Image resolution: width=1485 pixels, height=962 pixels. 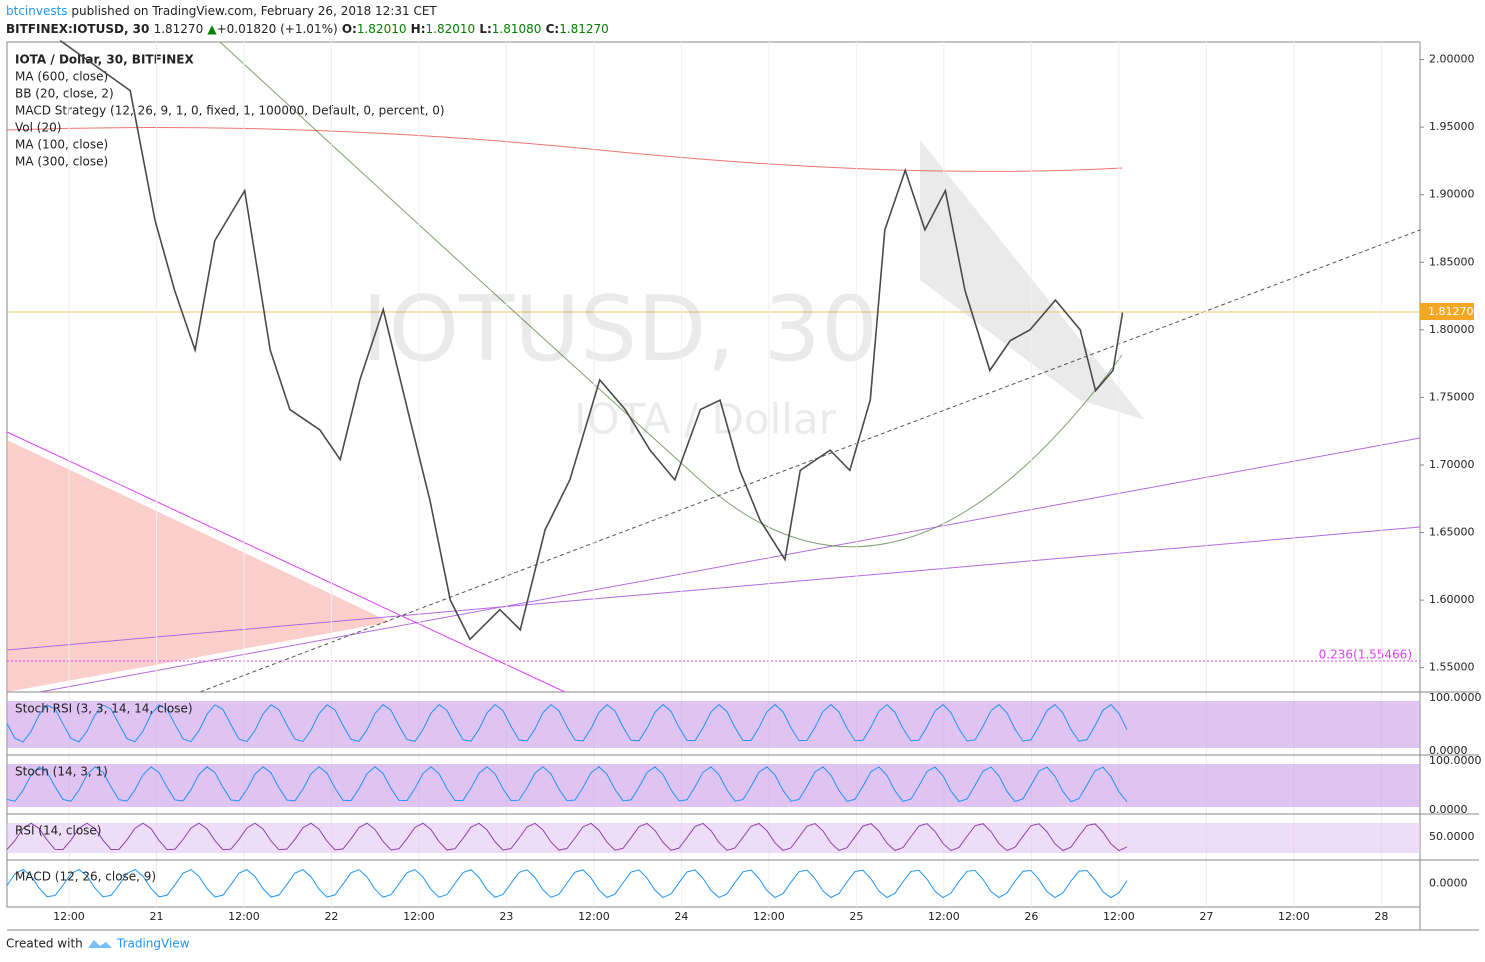 I want to click on tradingview-logo, so click(x=100, y=944).